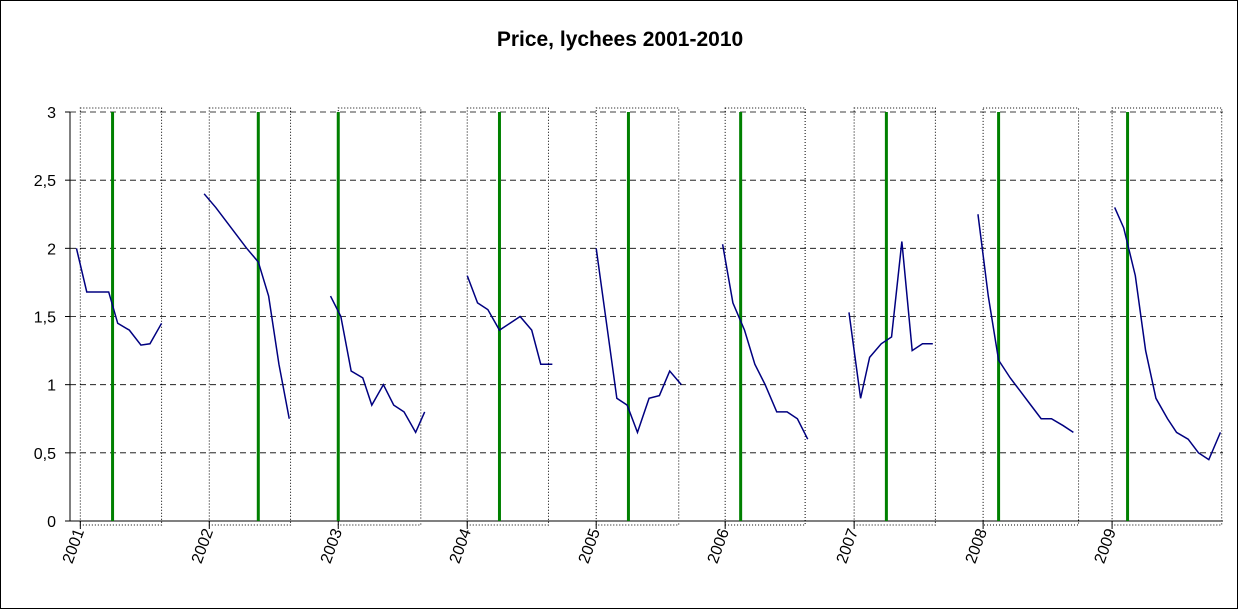 Image resolution: width=1239 pixels, height=610 pixels. I want to click on y-tick-label: 1,5, so click(45, 318).